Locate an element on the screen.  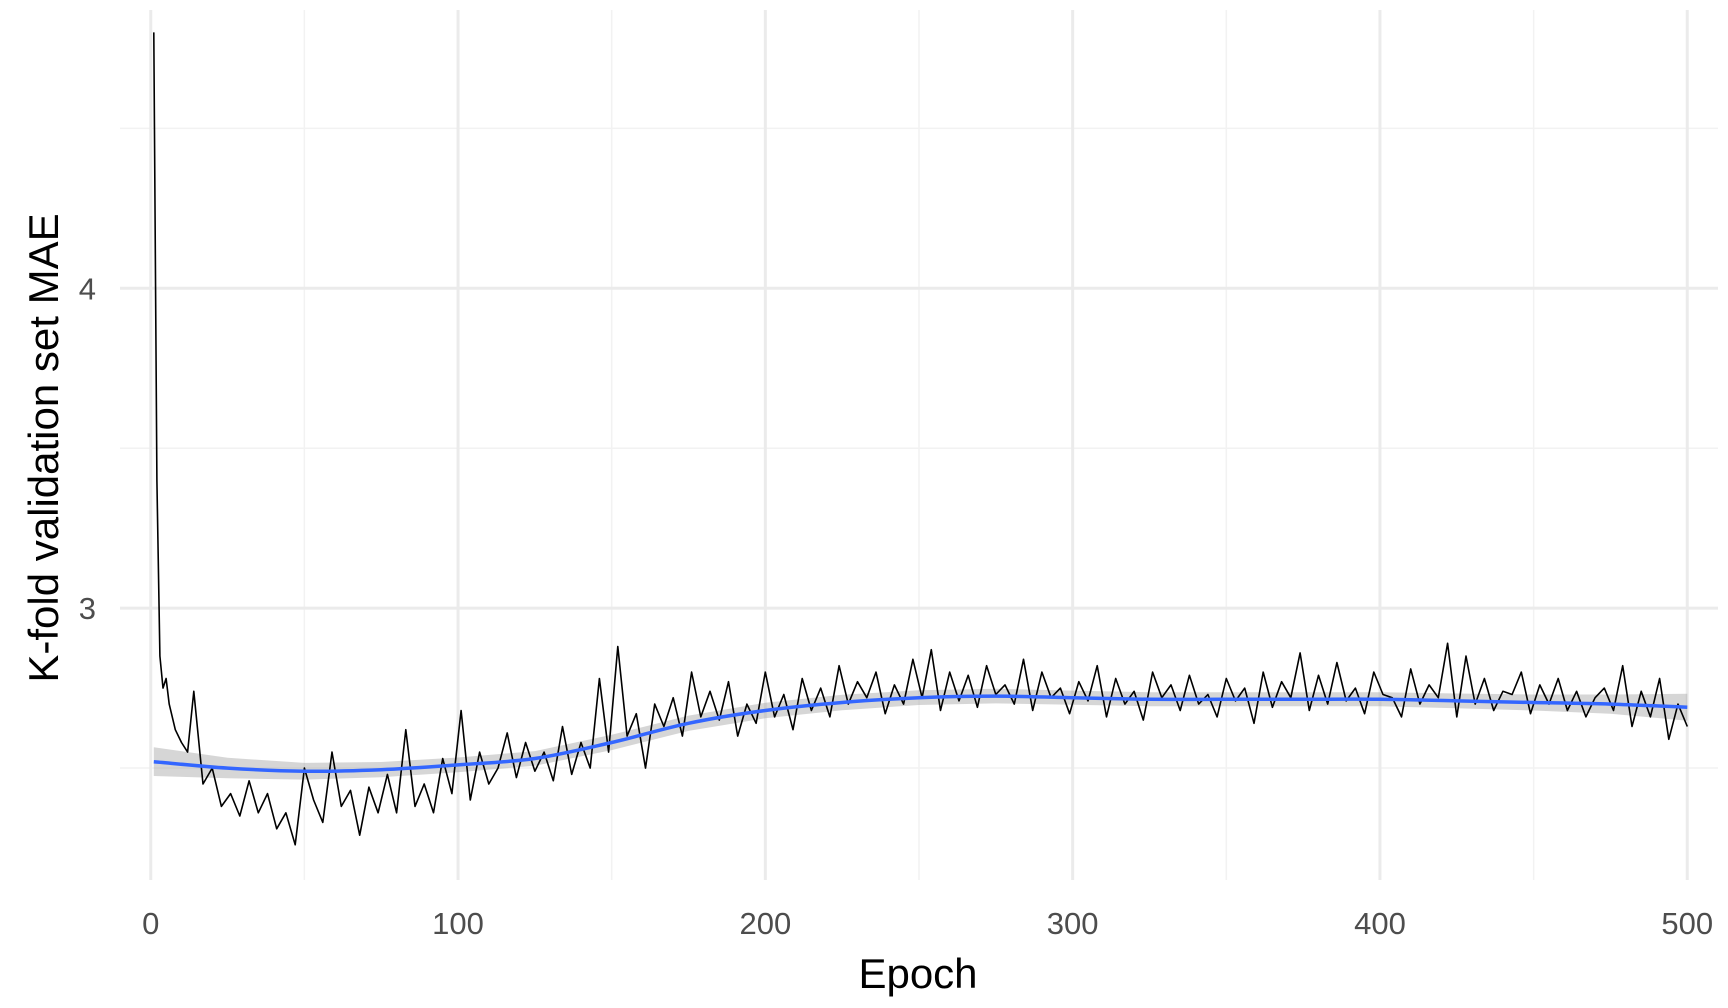
y-tick-label: 3 is located at coordinates (87, 608).